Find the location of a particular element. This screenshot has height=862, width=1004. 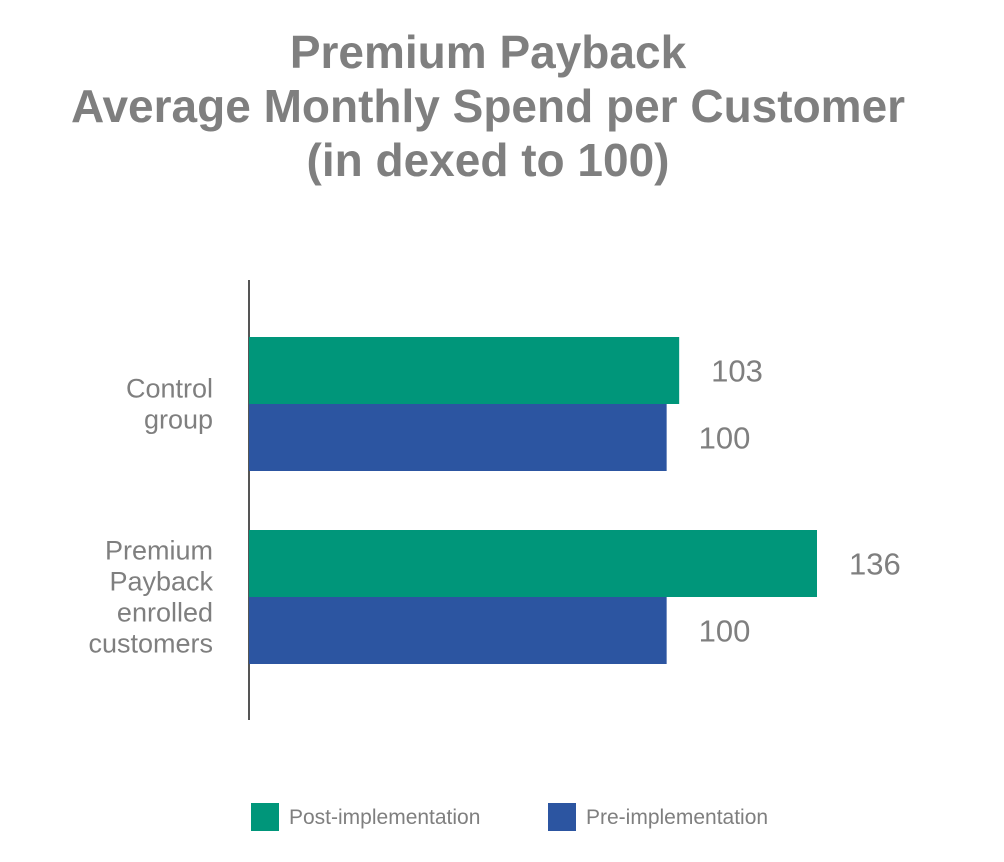

legend: Post-implementation Pre-implementation is located at coordinates (509, 817).